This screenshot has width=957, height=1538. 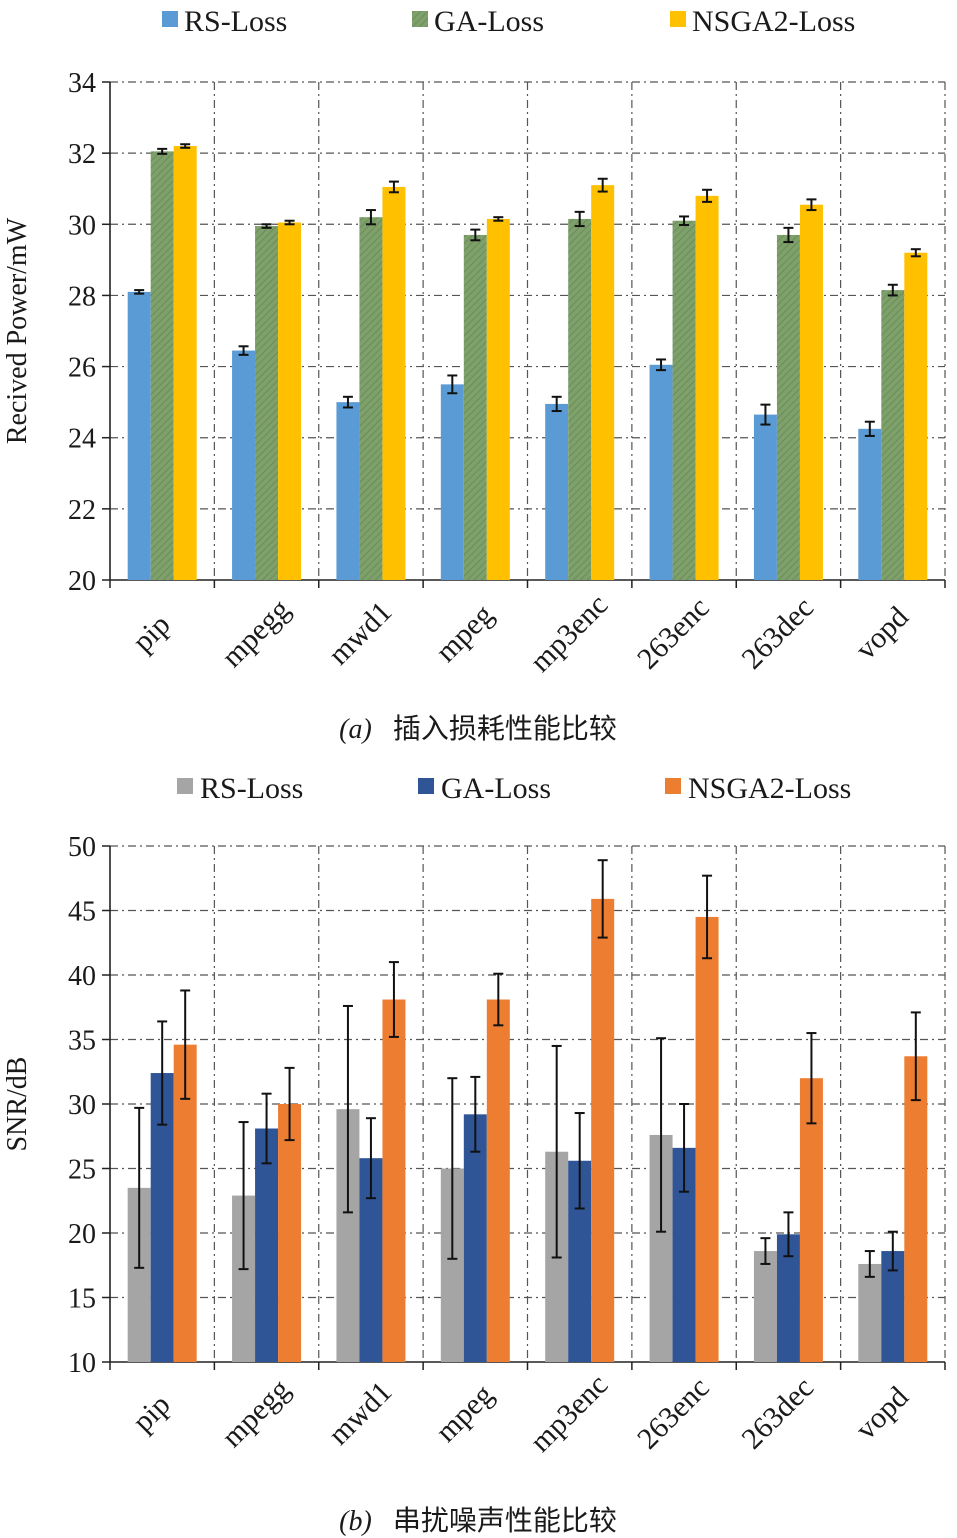 I want to click on caption-a: (a) 插入损耗性能比较, so click(x=478, y=729).